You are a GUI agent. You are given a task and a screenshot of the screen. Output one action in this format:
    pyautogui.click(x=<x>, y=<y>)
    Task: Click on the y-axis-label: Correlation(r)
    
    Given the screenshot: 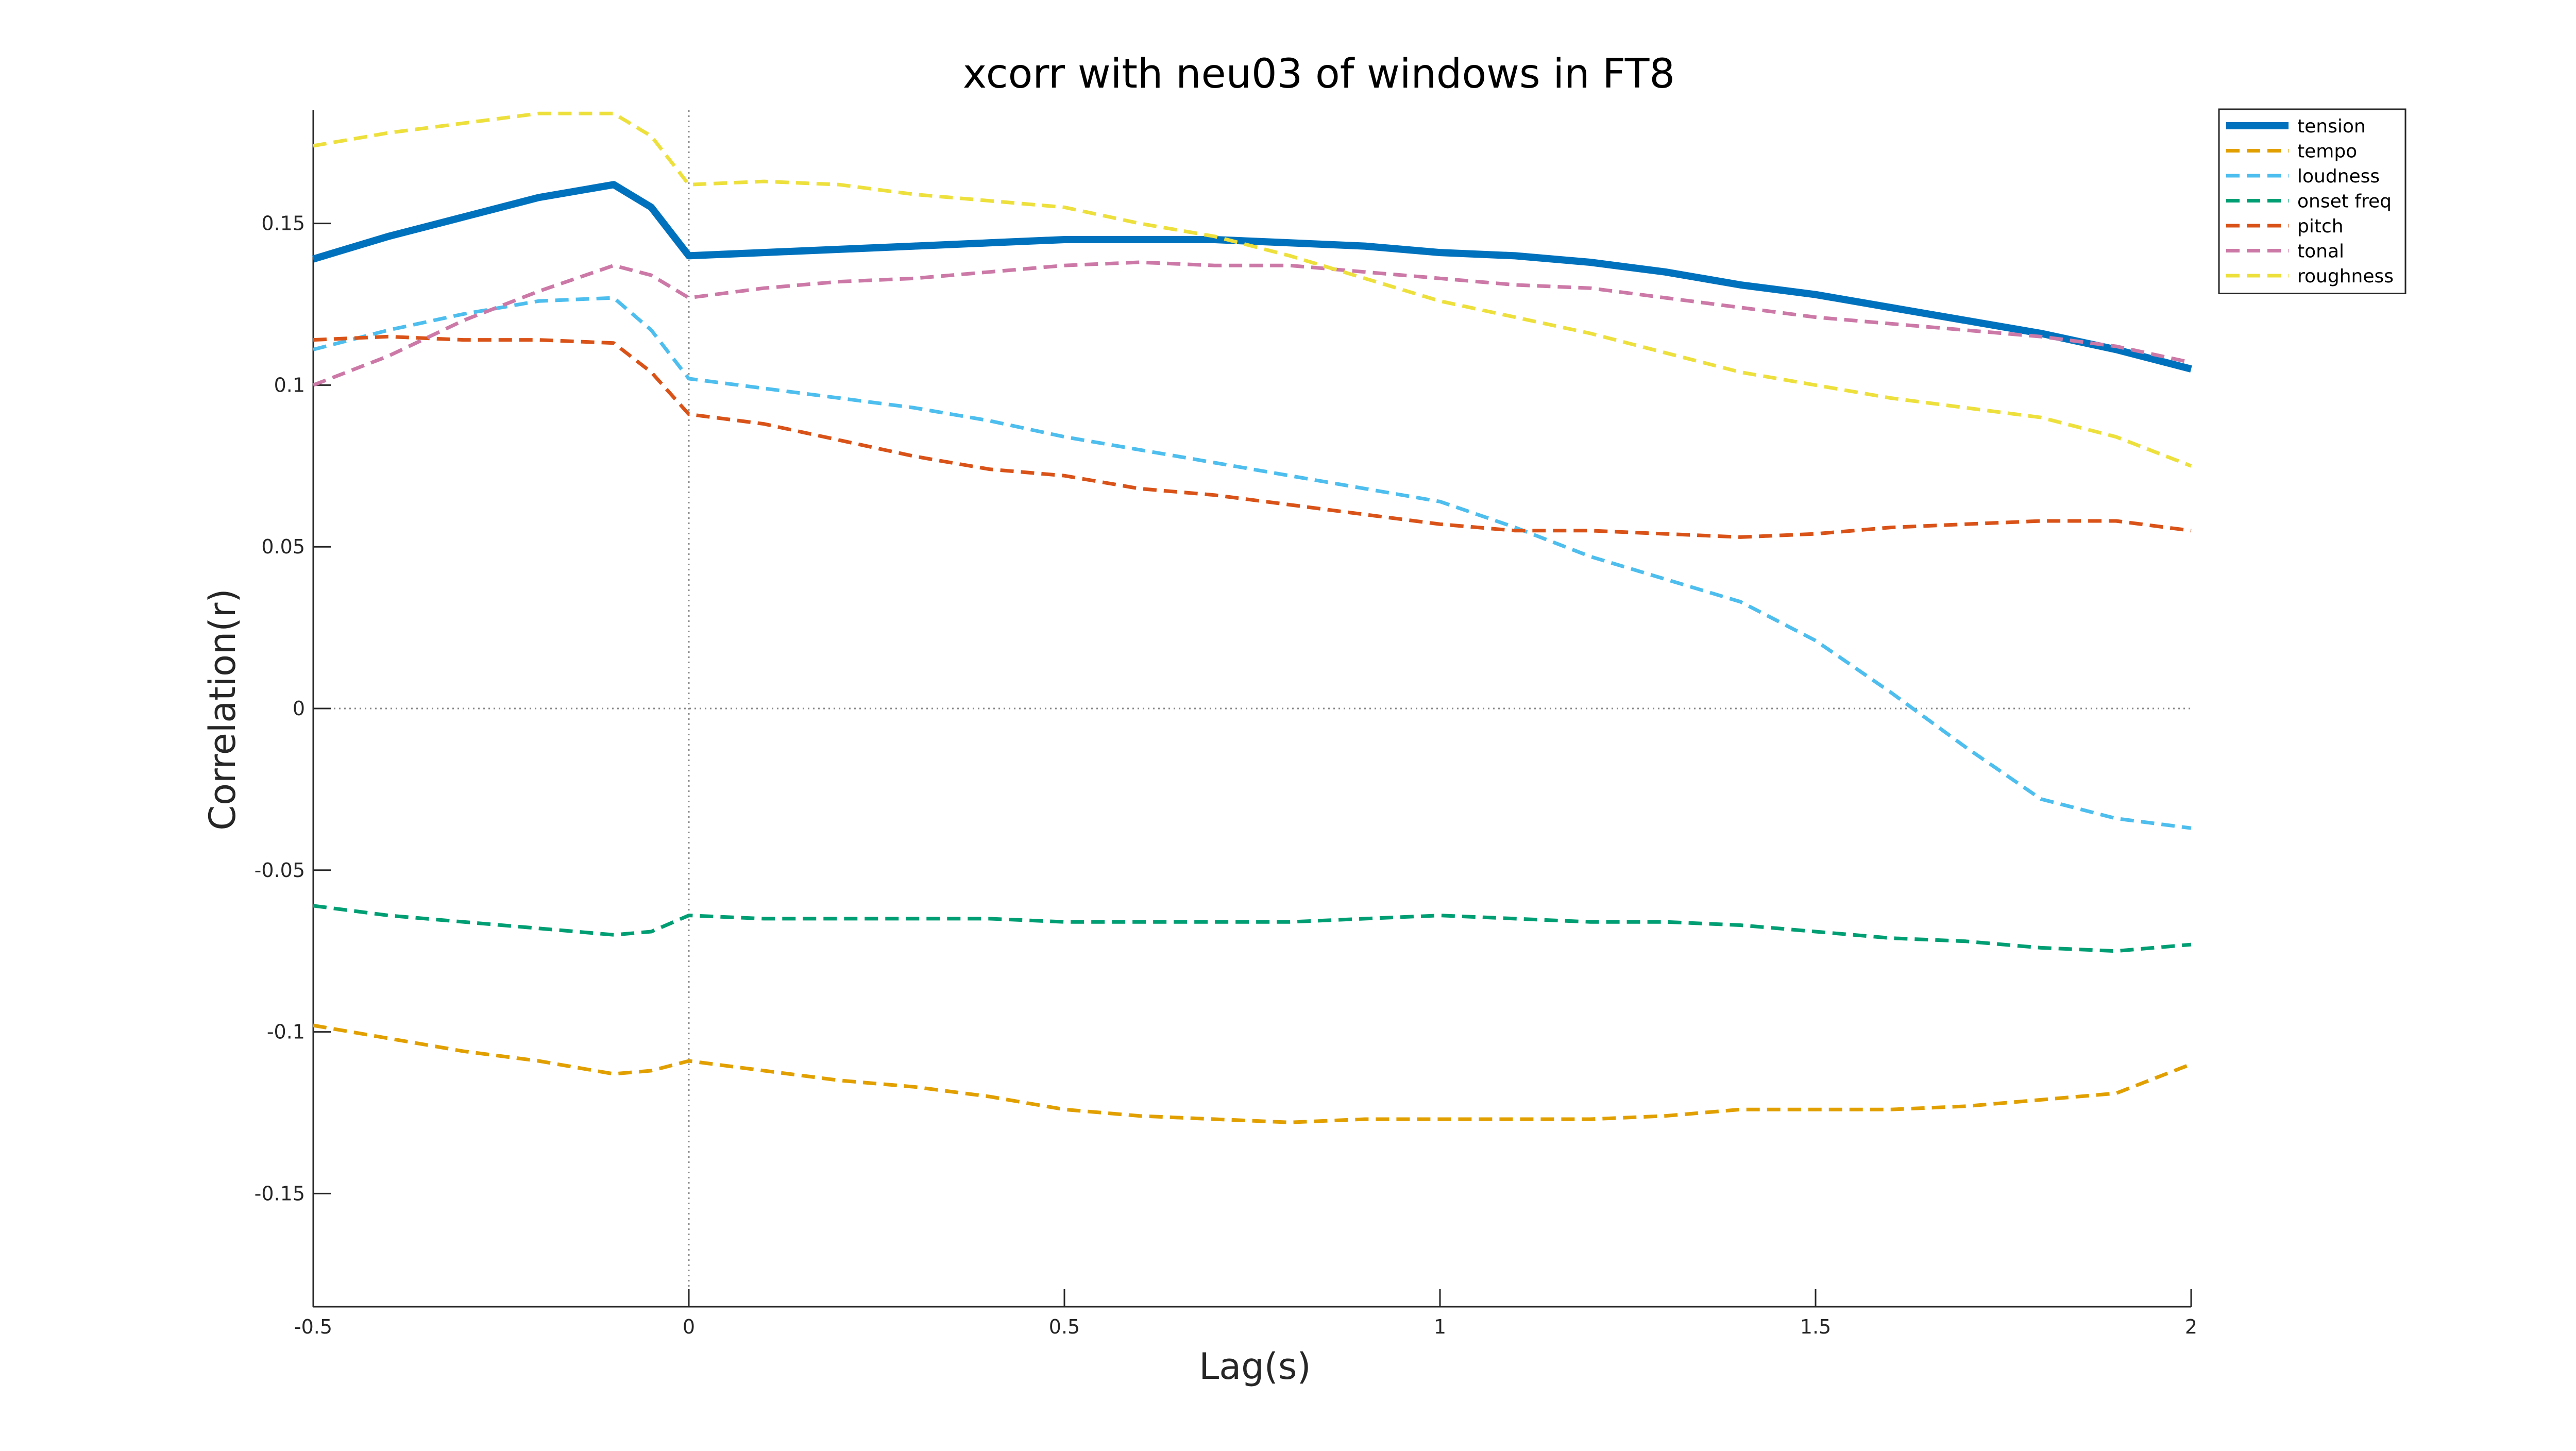 What is the action you would take?
    pyautogui.click(x=222, y=709)
    